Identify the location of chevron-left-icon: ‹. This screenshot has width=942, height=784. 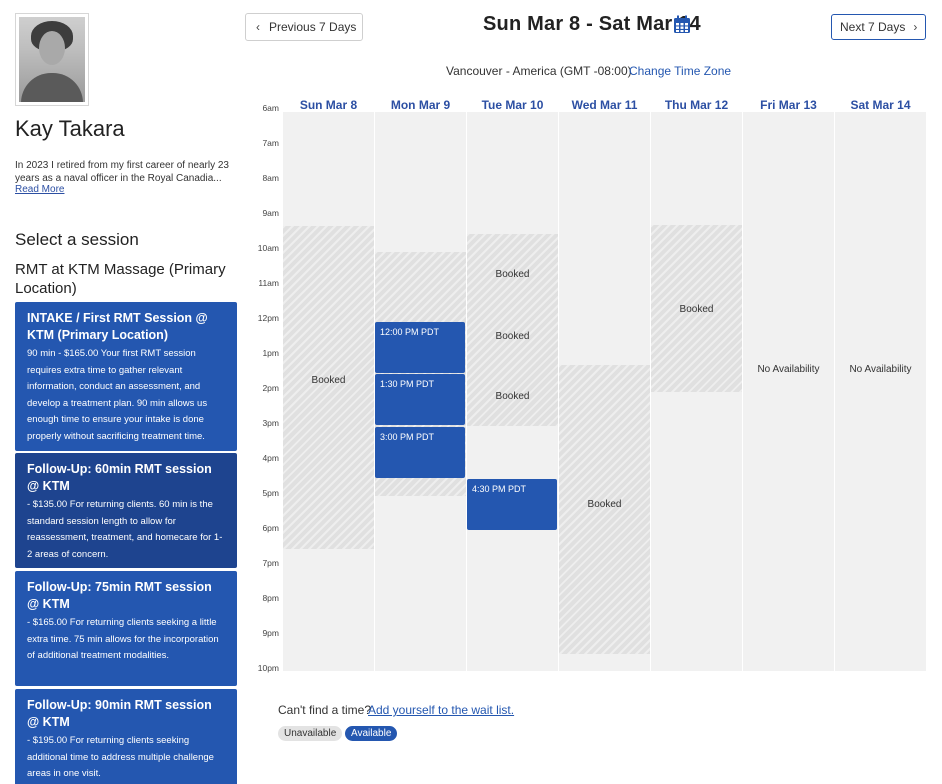
(258, 27).